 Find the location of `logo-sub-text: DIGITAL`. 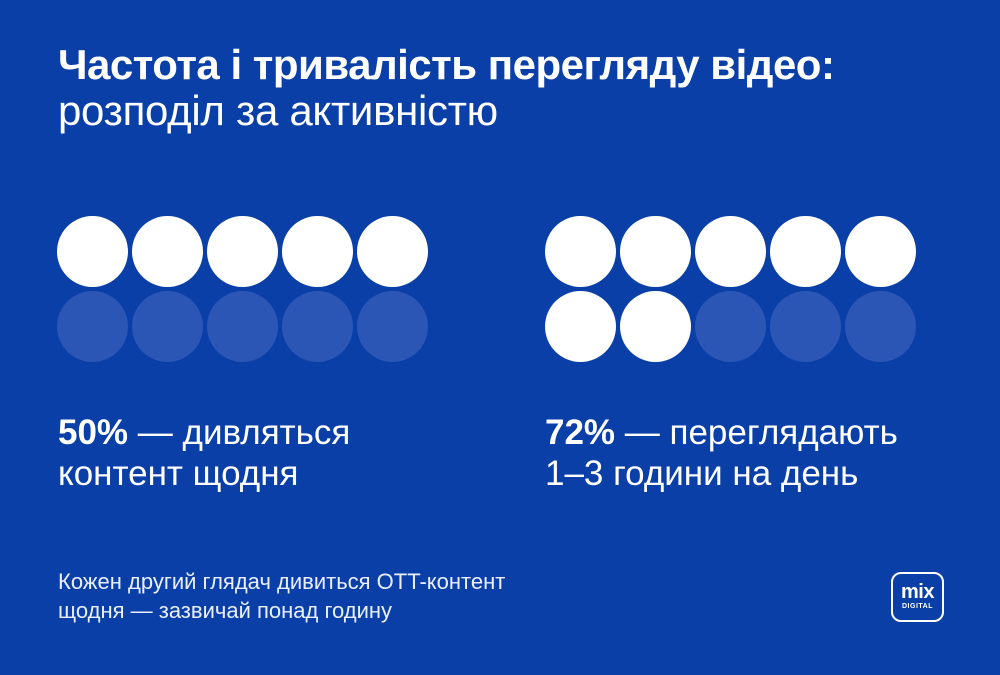

logo-sub-text: DIGITAL is located at coordinates (917, 606).